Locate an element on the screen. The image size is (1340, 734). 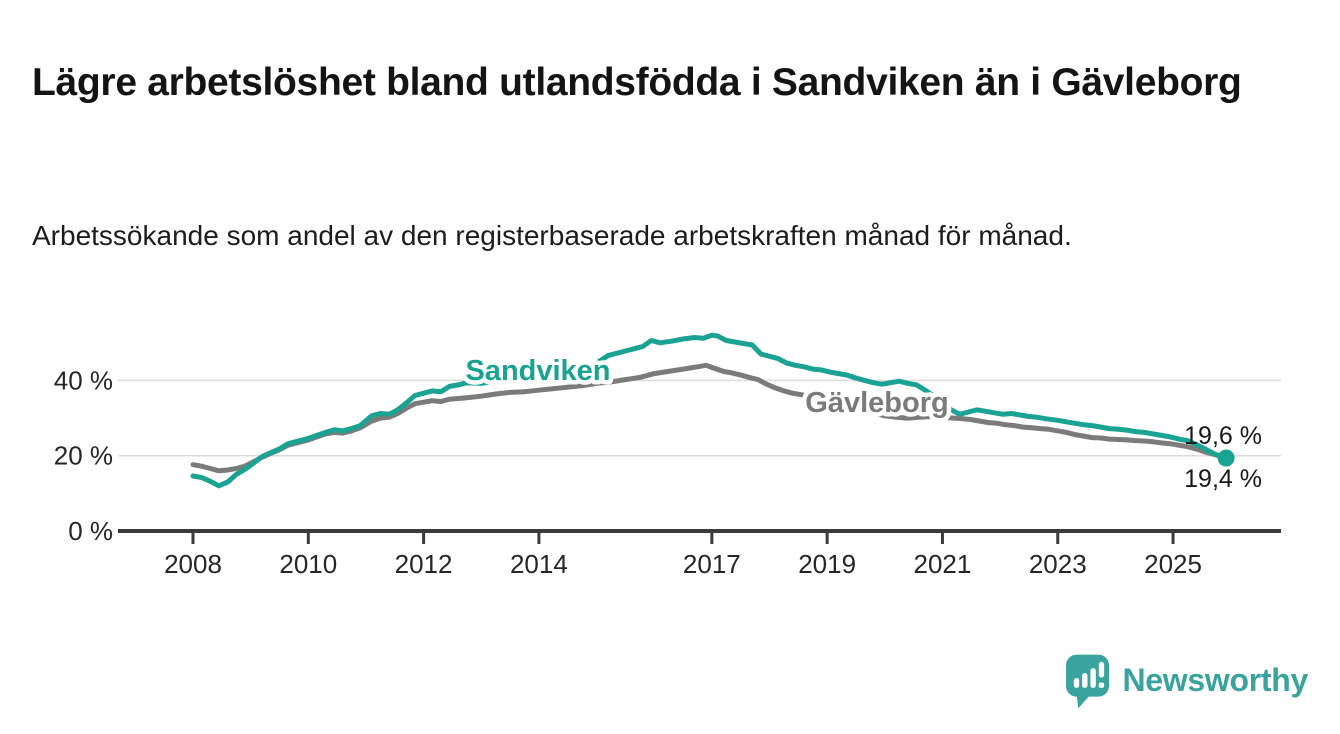
end-value-label-sandviken: 19,4 % is located at coordinates (1223, 479).